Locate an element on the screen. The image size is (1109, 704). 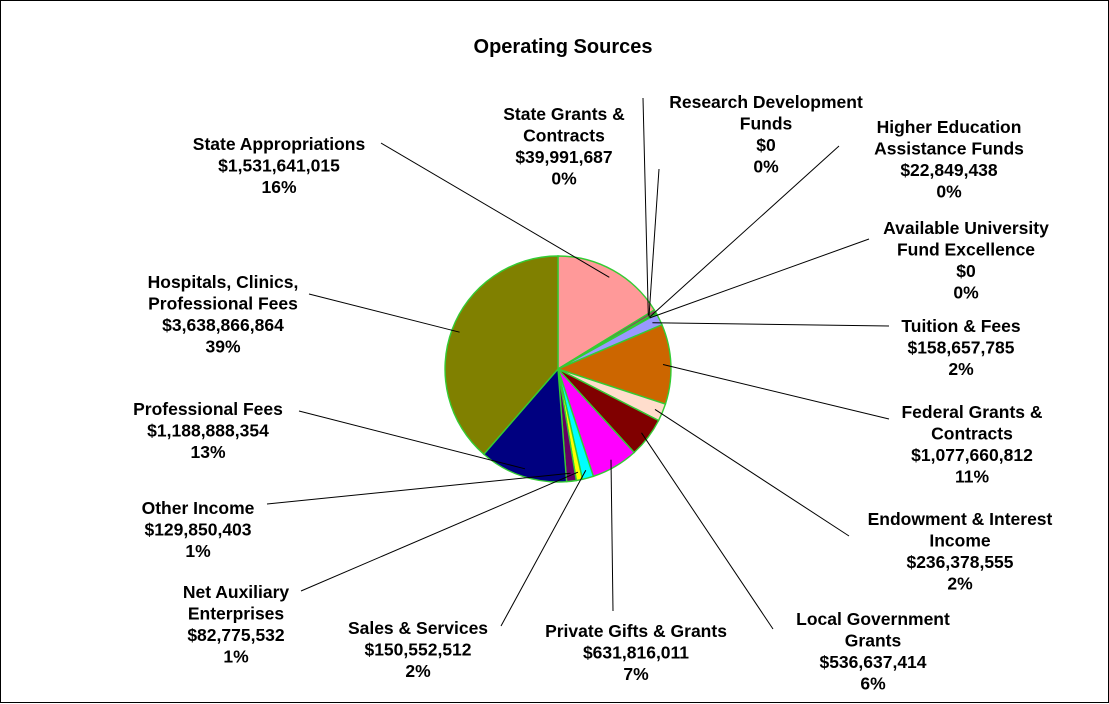
chart-title: Operating Sources is located at coordinates (563, 47).